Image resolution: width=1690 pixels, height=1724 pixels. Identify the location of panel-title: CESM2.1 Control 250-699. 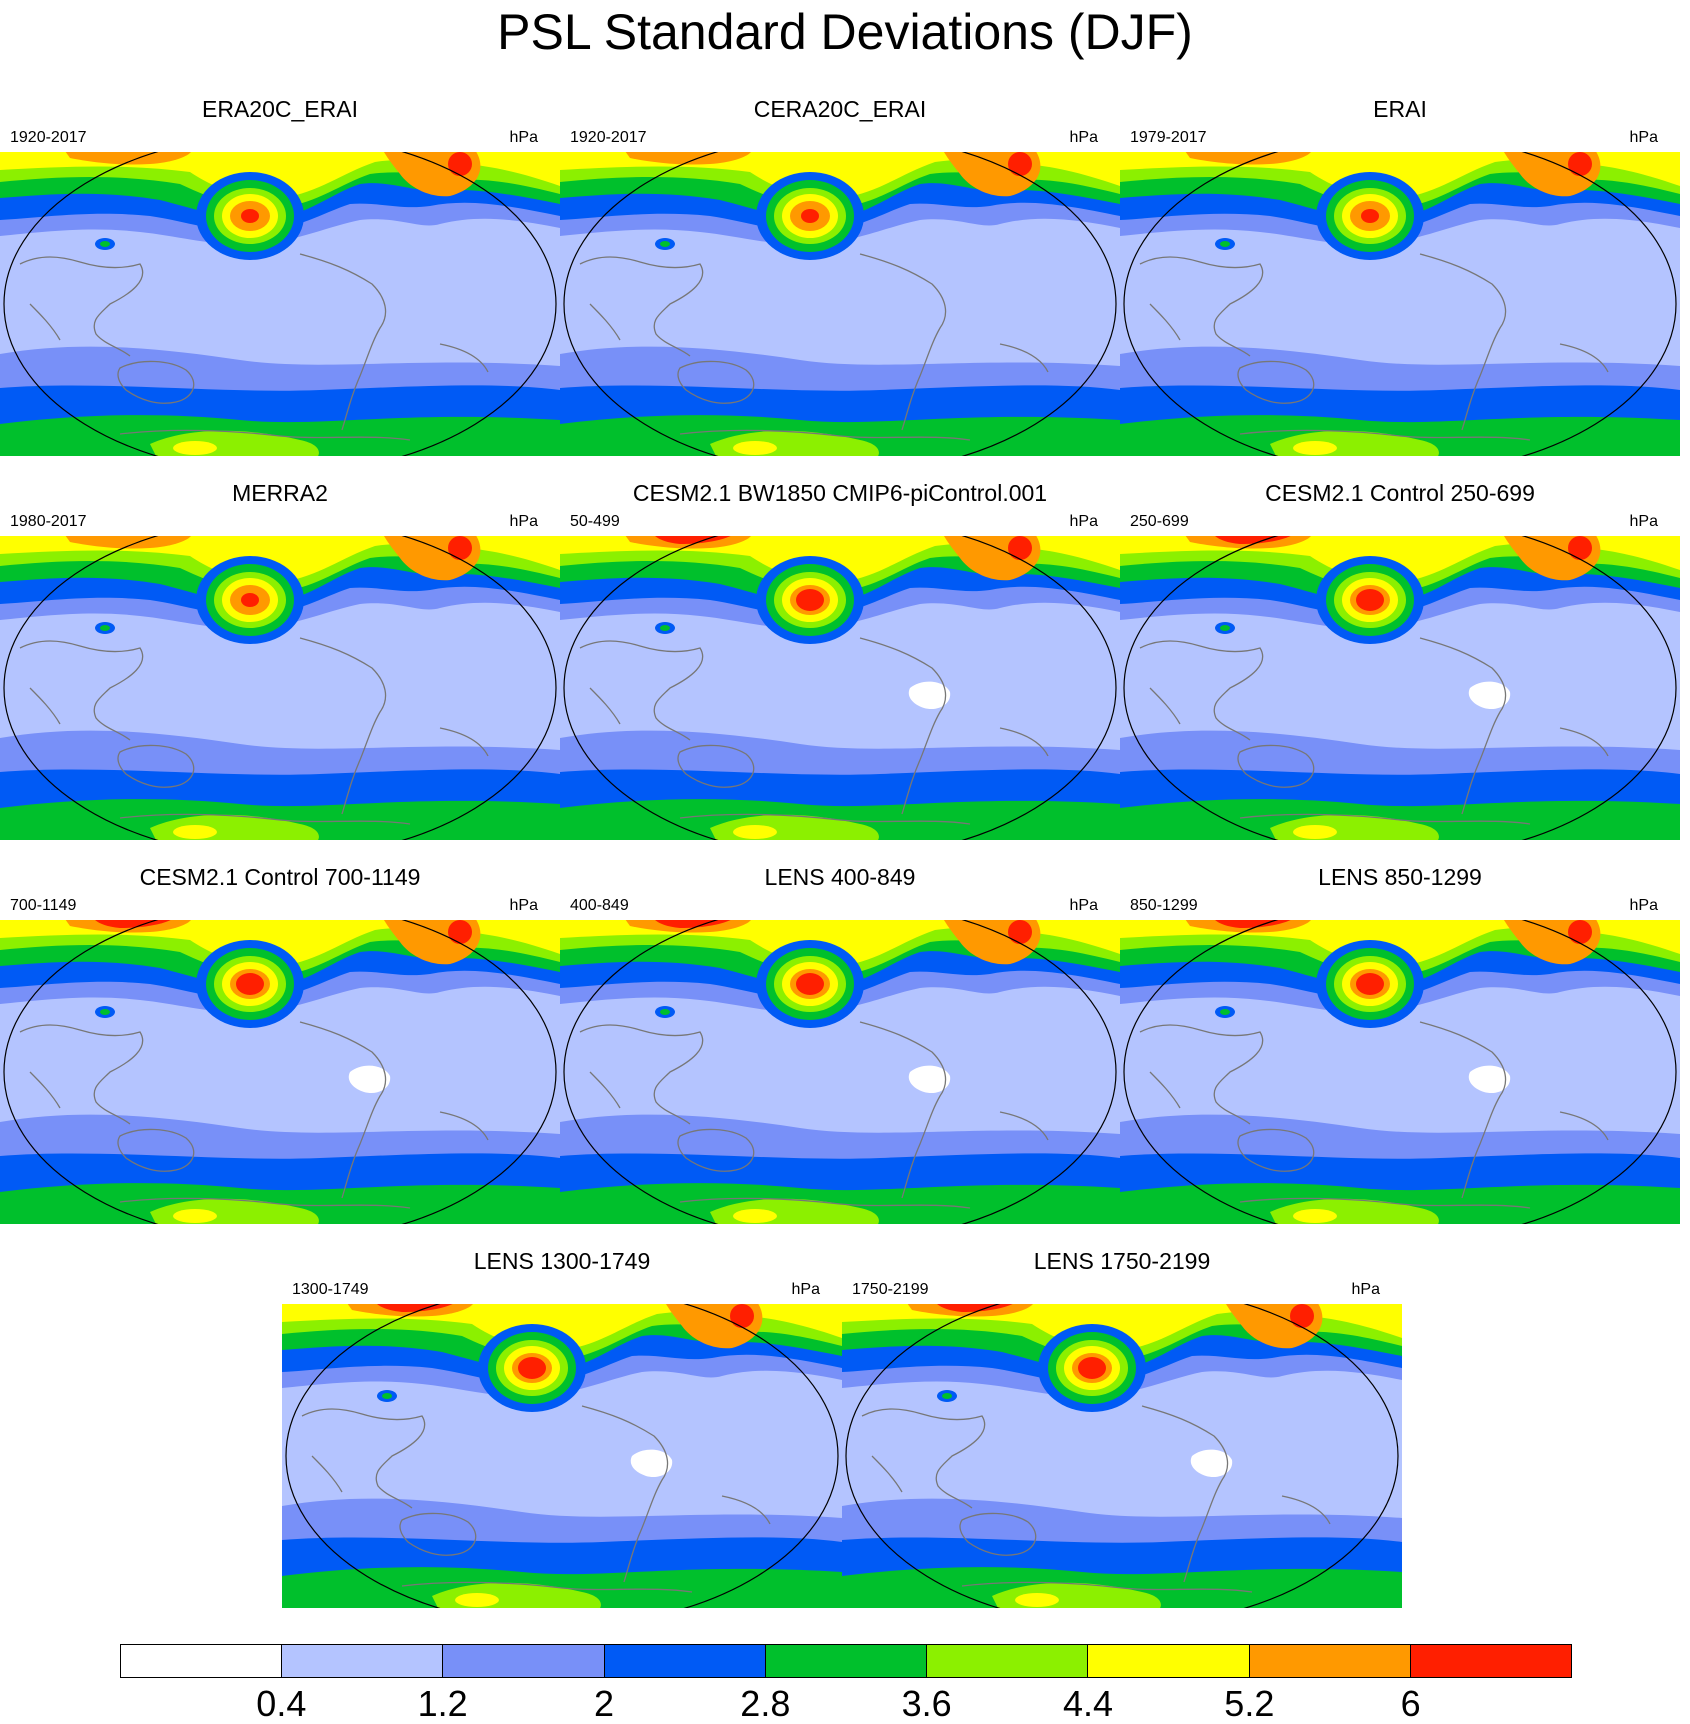
(1400, 493).